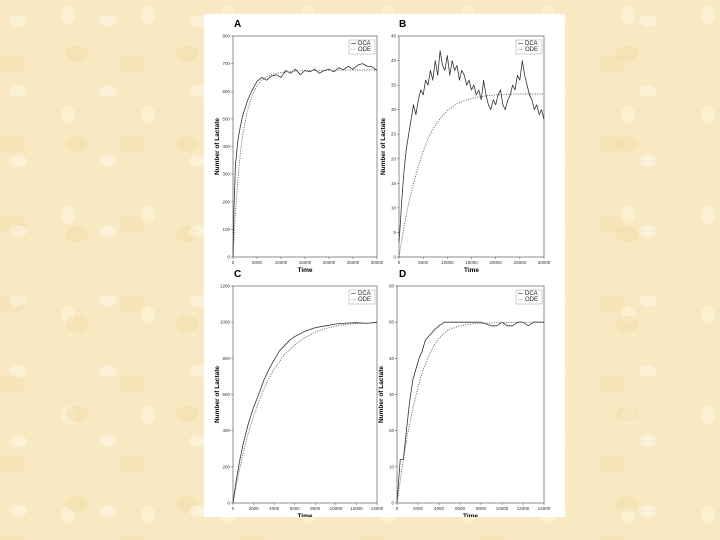 The height and width of the screenshot is (540, 720). What do you see at coordinates (237, 24) in the screenshot?
I see `panel-label: A` at bounding box center [237, 24].